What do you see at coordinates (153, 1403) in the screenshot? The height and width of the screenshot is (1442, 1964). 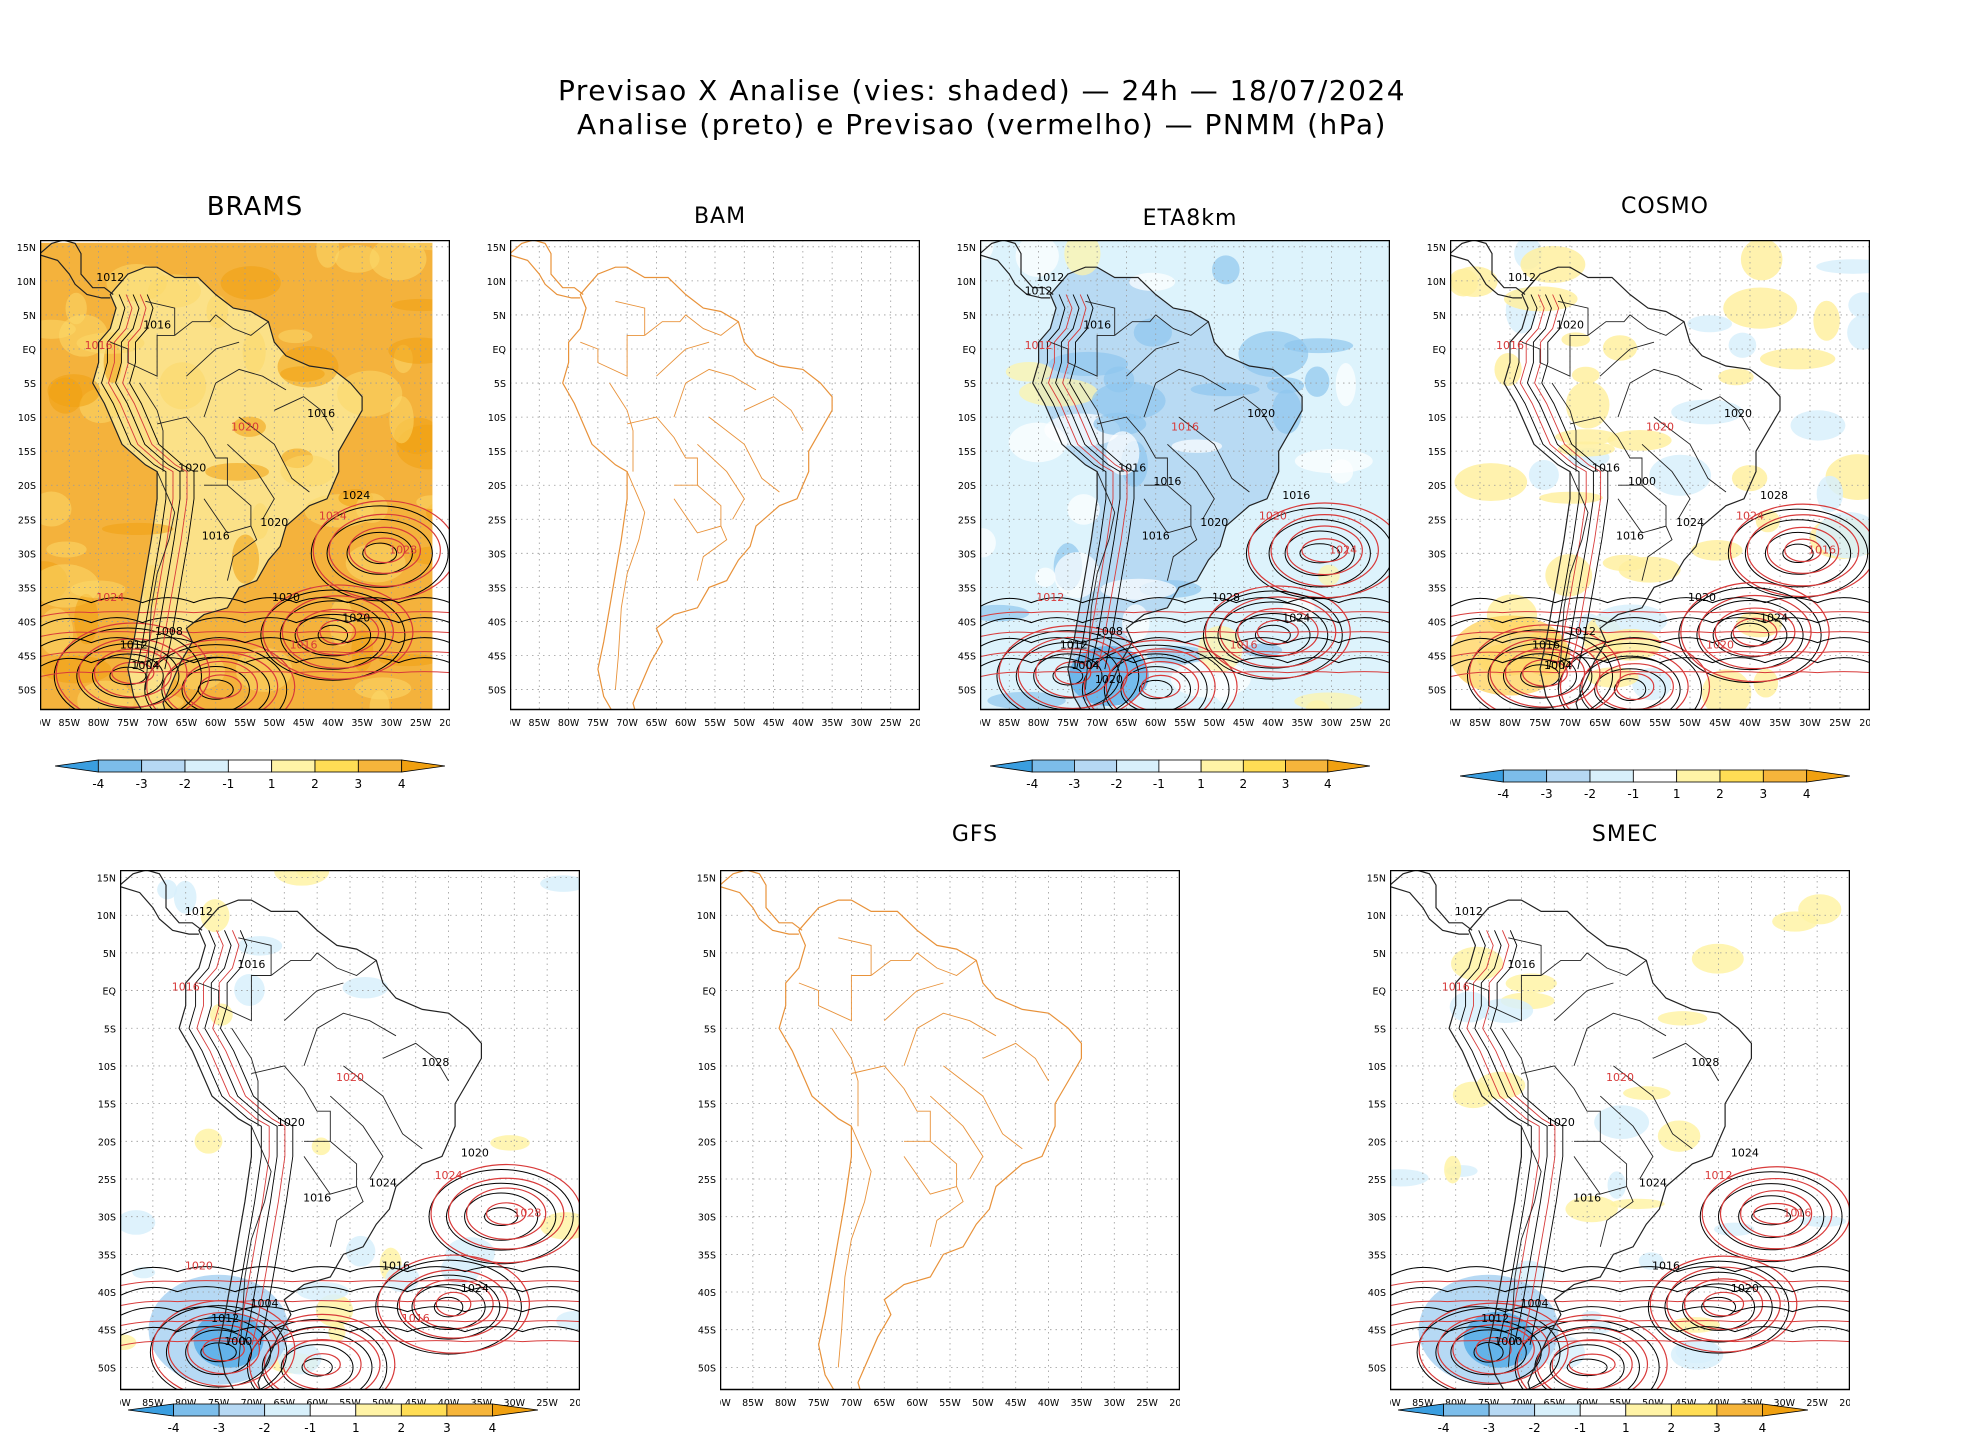 I see `longitude-tick-label: 85W` at bounding box center [153, 1403].